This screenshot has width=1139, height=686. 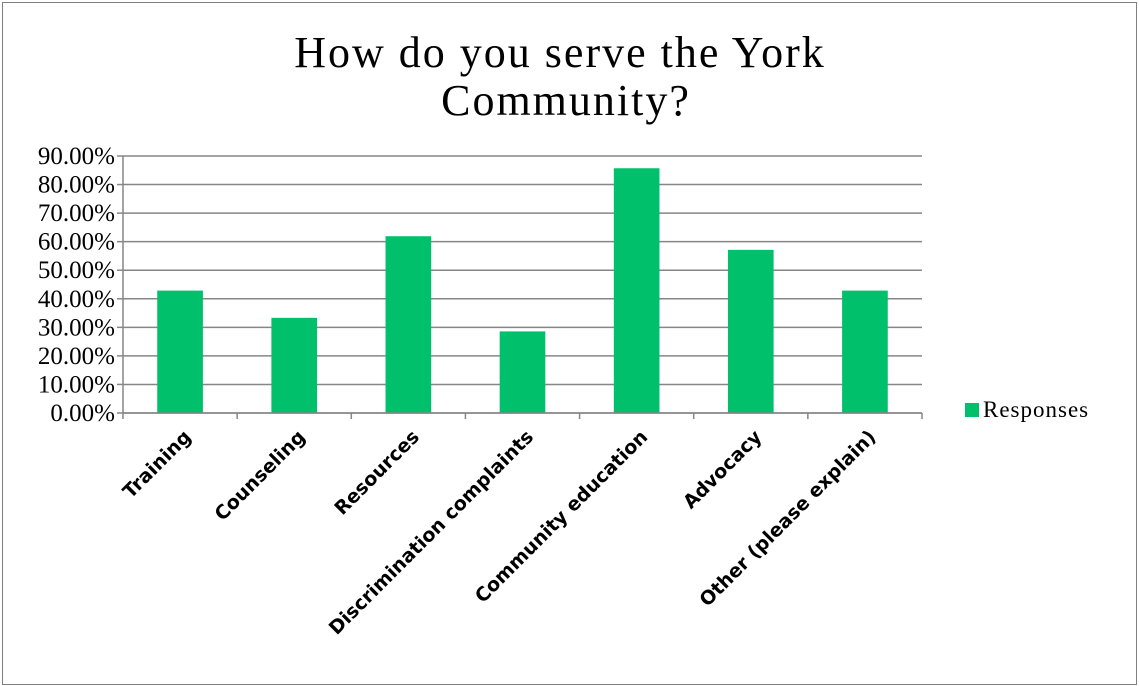 I want to click on chart-title-line-2: Community?, so click(x=566, y=100).